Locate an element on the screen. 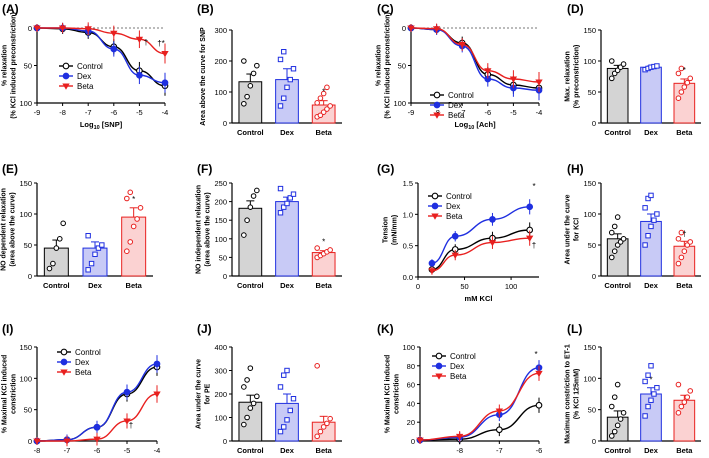 The height and width of the screenshot is (458, 709). y-axis-label: constriction is located at coordinates (14, 394).